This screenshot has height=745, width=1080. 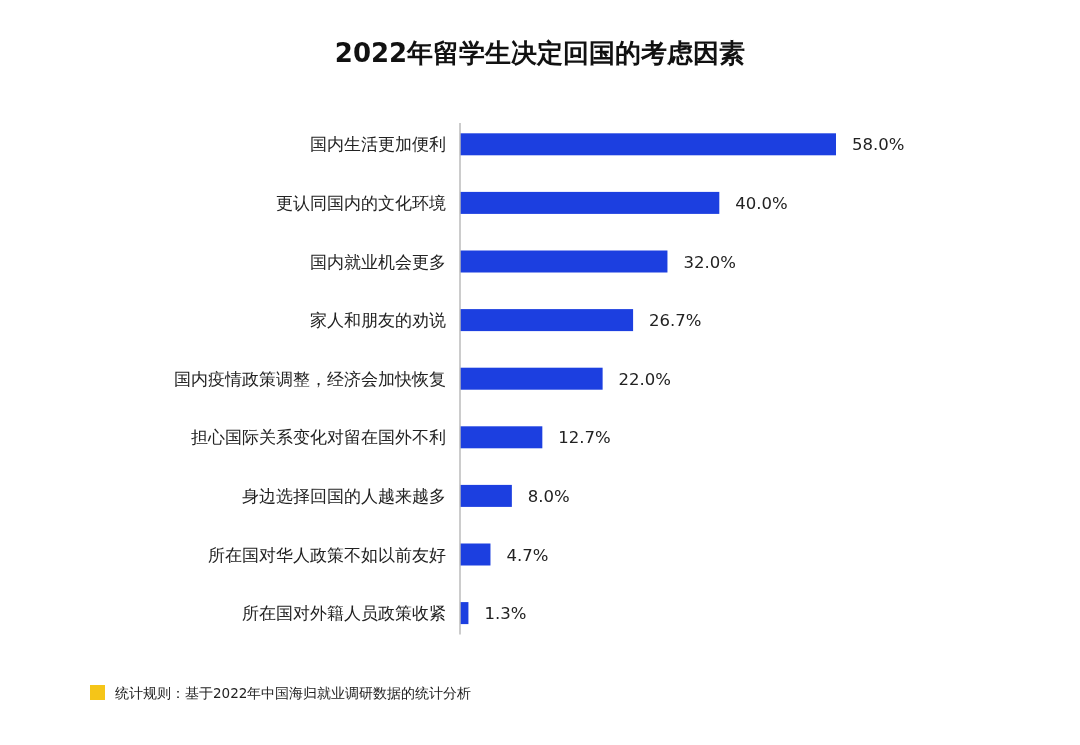 I want to click on data-label: 32.0%, so click(x=709, y=262).